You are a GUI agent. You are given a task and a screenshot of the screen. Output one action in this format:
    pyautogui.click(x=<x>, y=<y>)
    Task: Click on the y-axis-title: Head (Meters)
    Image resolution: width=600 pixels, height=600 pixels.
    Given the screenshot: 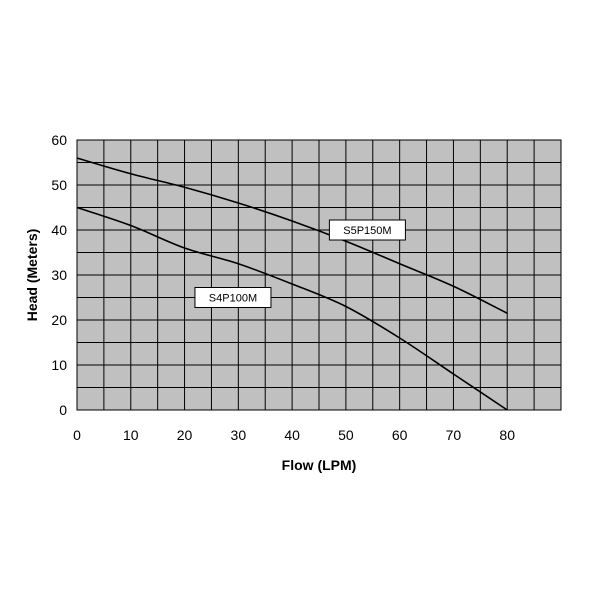 What is the action you would take?
    pyautogui.click(x=32, y=275)
    